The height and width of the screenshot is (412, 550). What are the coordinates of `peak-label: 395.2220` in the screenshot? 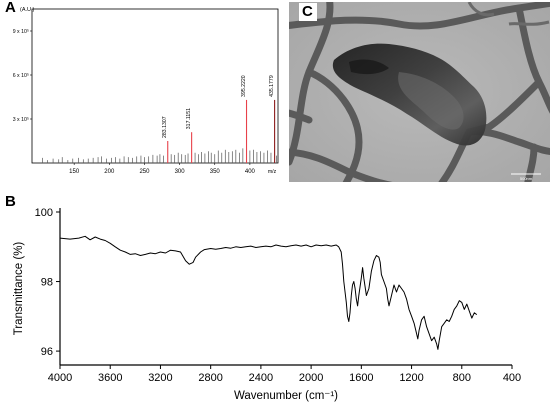 It's located at (244, 86).